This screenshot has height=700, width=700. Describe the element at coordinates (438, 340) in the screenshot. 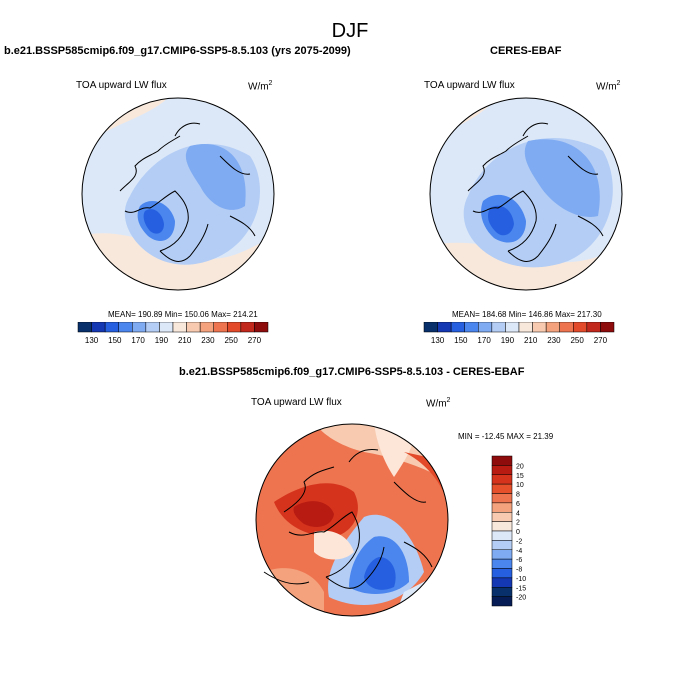

I see `panel2-colorbar-label: 130` at that location.